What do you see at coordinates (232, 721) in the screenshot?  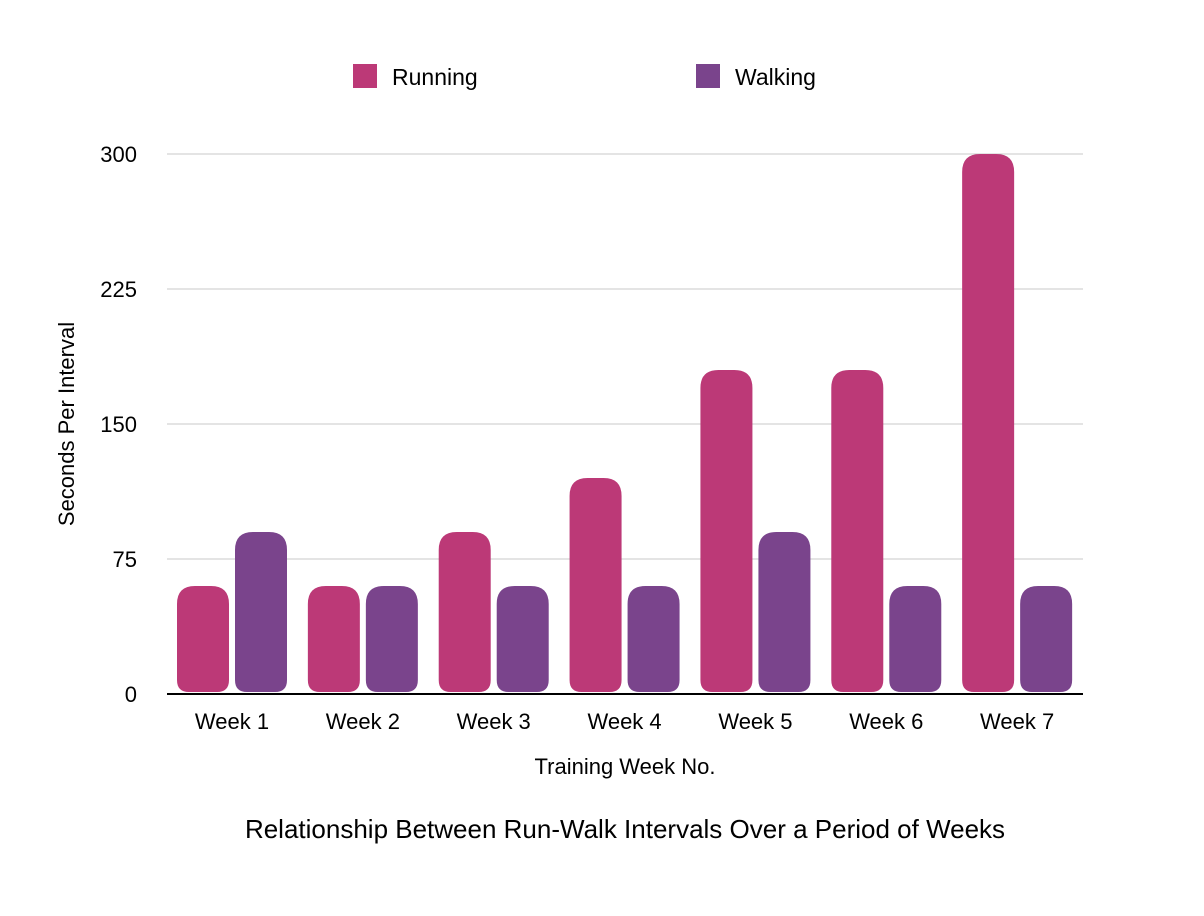 I see `x-tick-label: Week 1` at bounding box center [232, 721].